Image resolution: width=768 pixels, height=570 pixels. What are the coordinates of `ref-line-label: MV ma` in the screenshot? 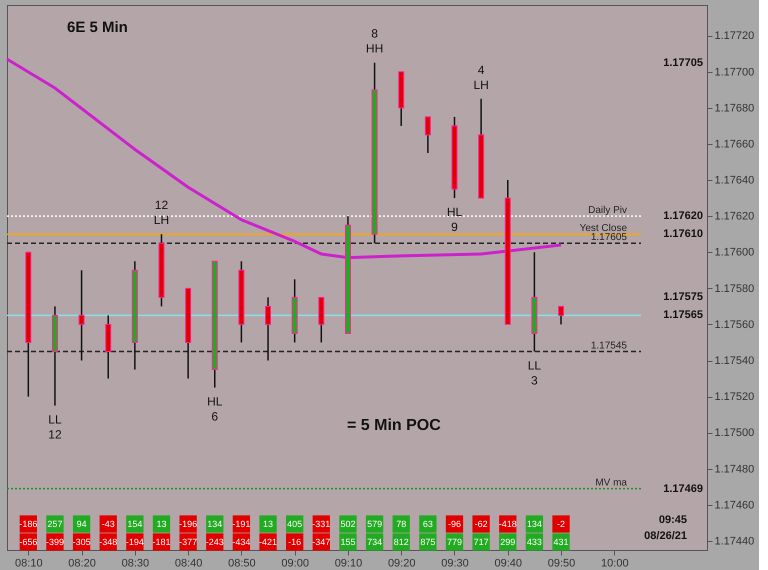 It's located at (611, 483).